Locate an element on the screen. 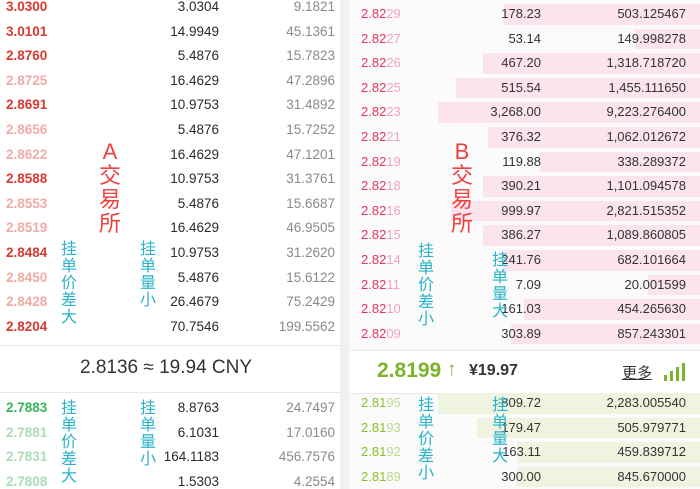  order-row: 3.0101 14.9949 45.1361 is located at coordinates (170, 32).